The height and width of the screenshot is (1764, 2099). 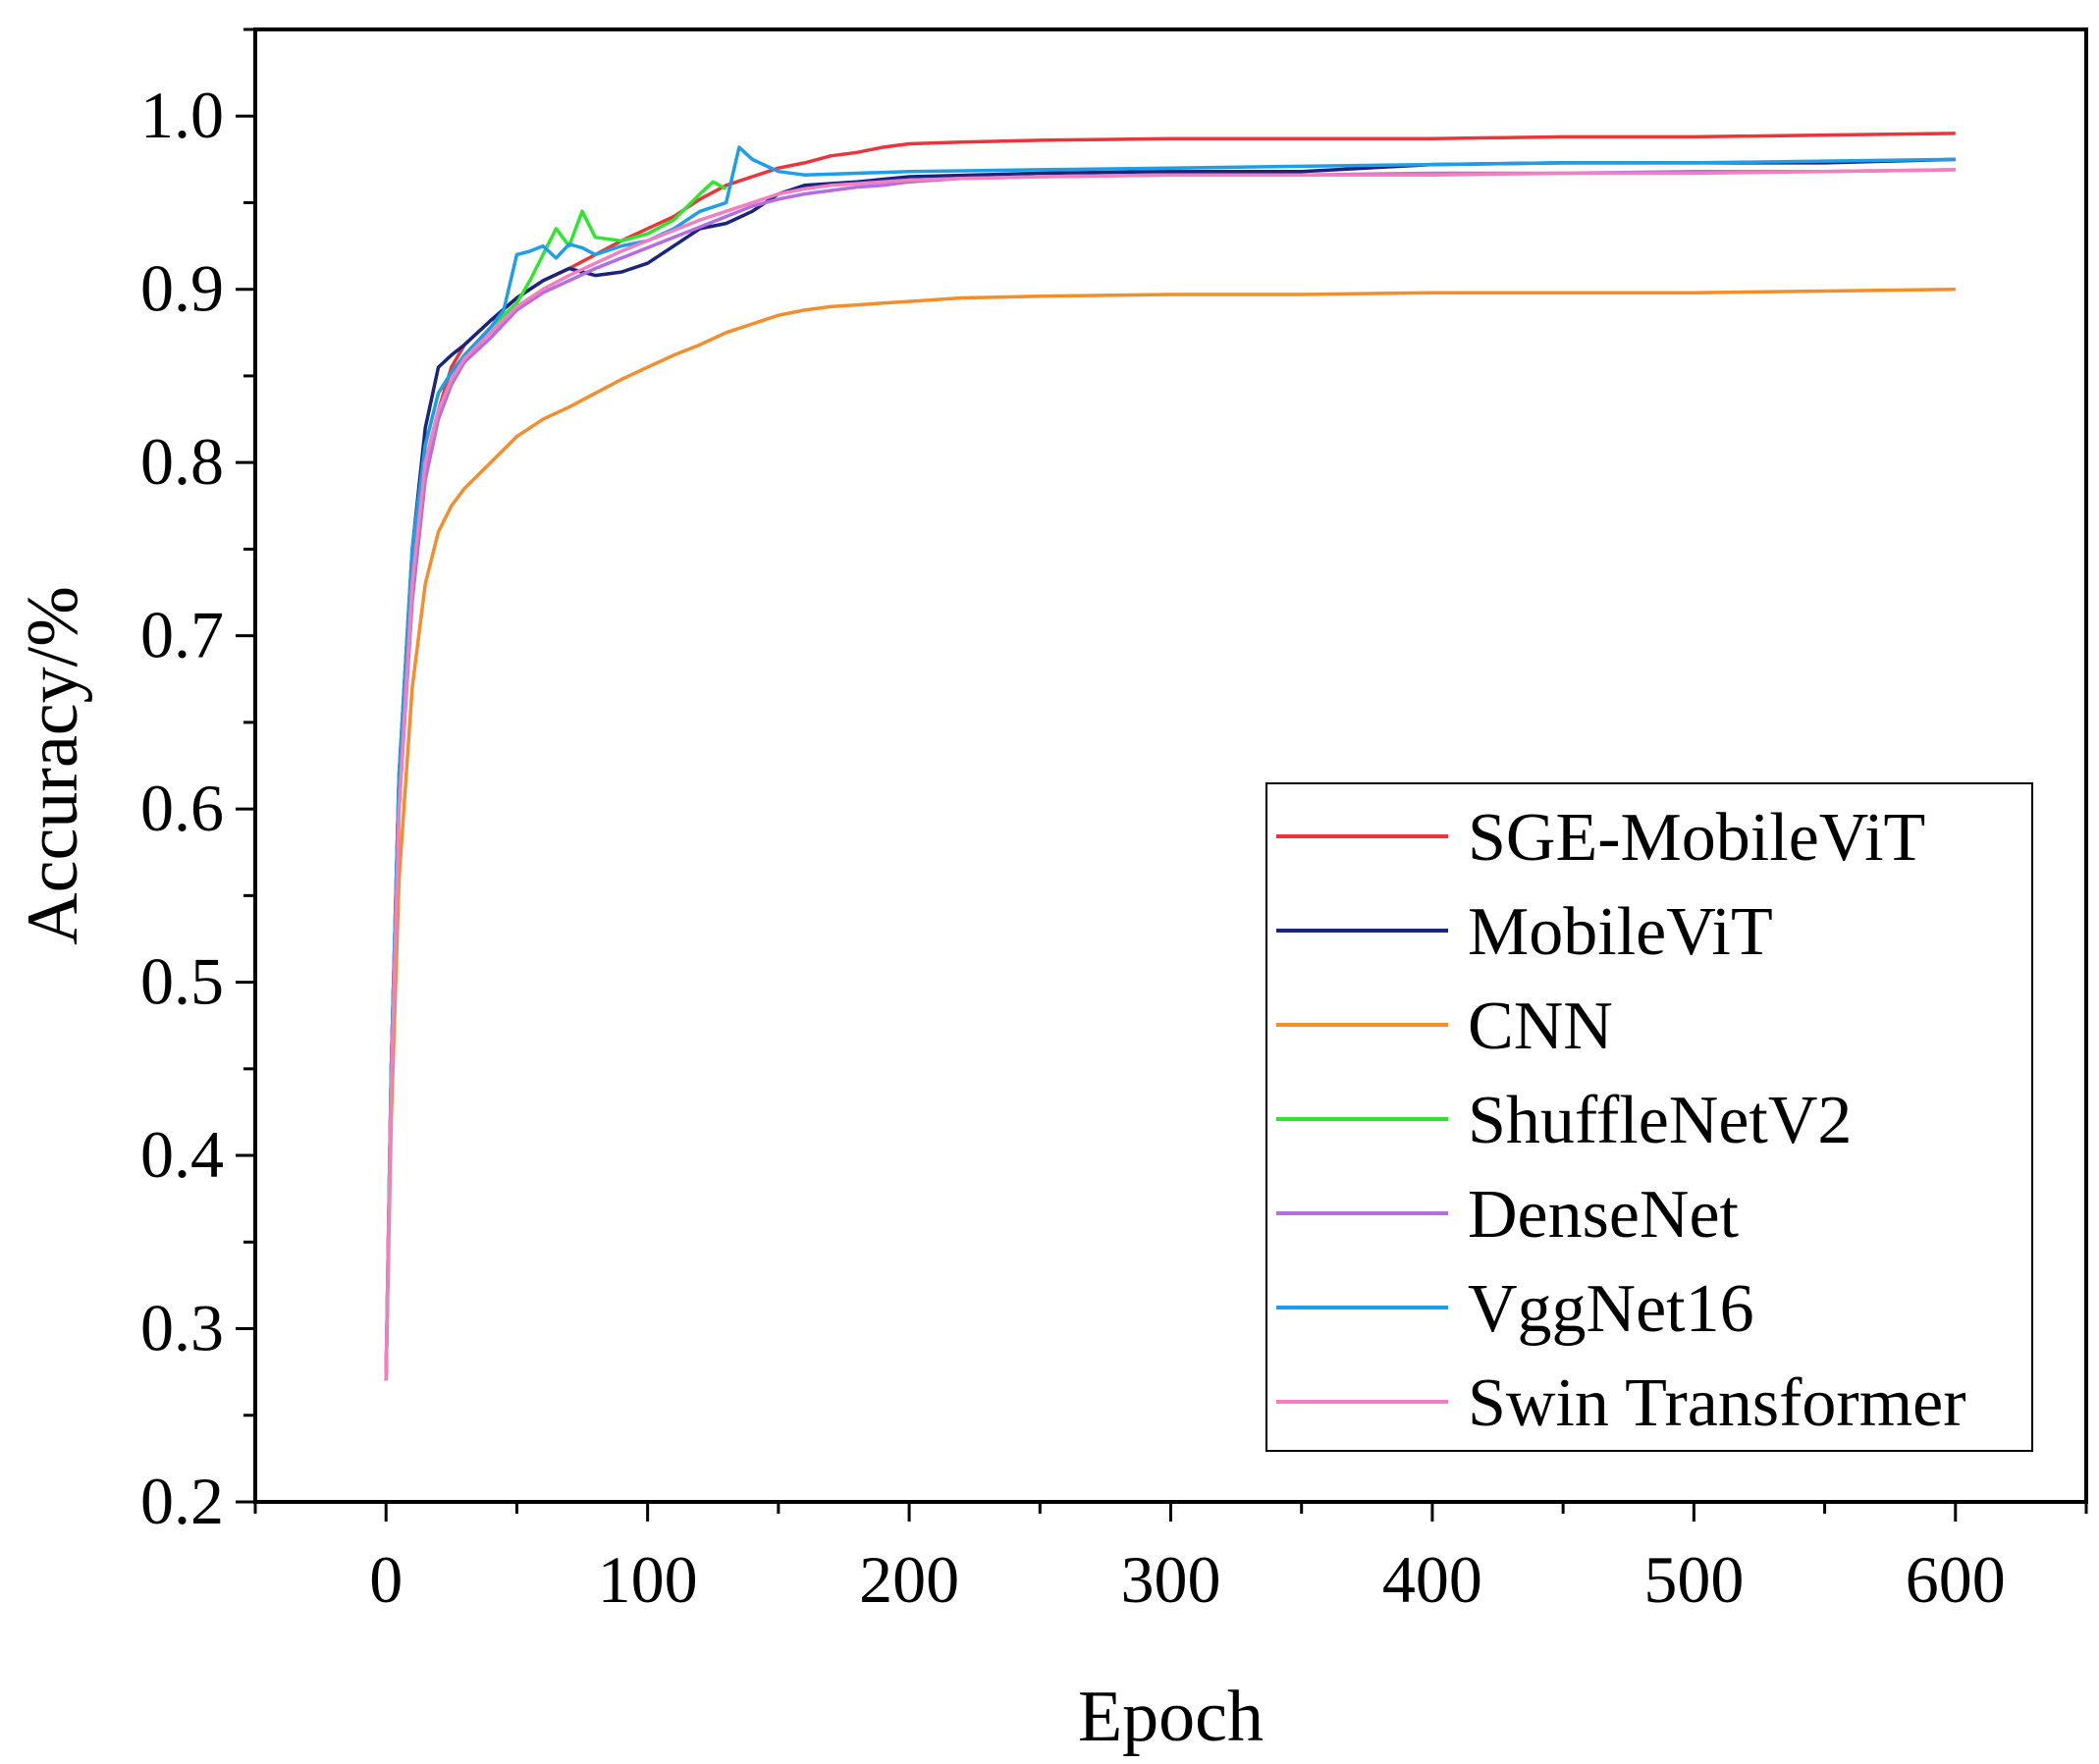 What do you see at coordinates (182, 1154) in the screenshot?
I see `y-tick-label: 0.4` at bounding box center [182, 1154].